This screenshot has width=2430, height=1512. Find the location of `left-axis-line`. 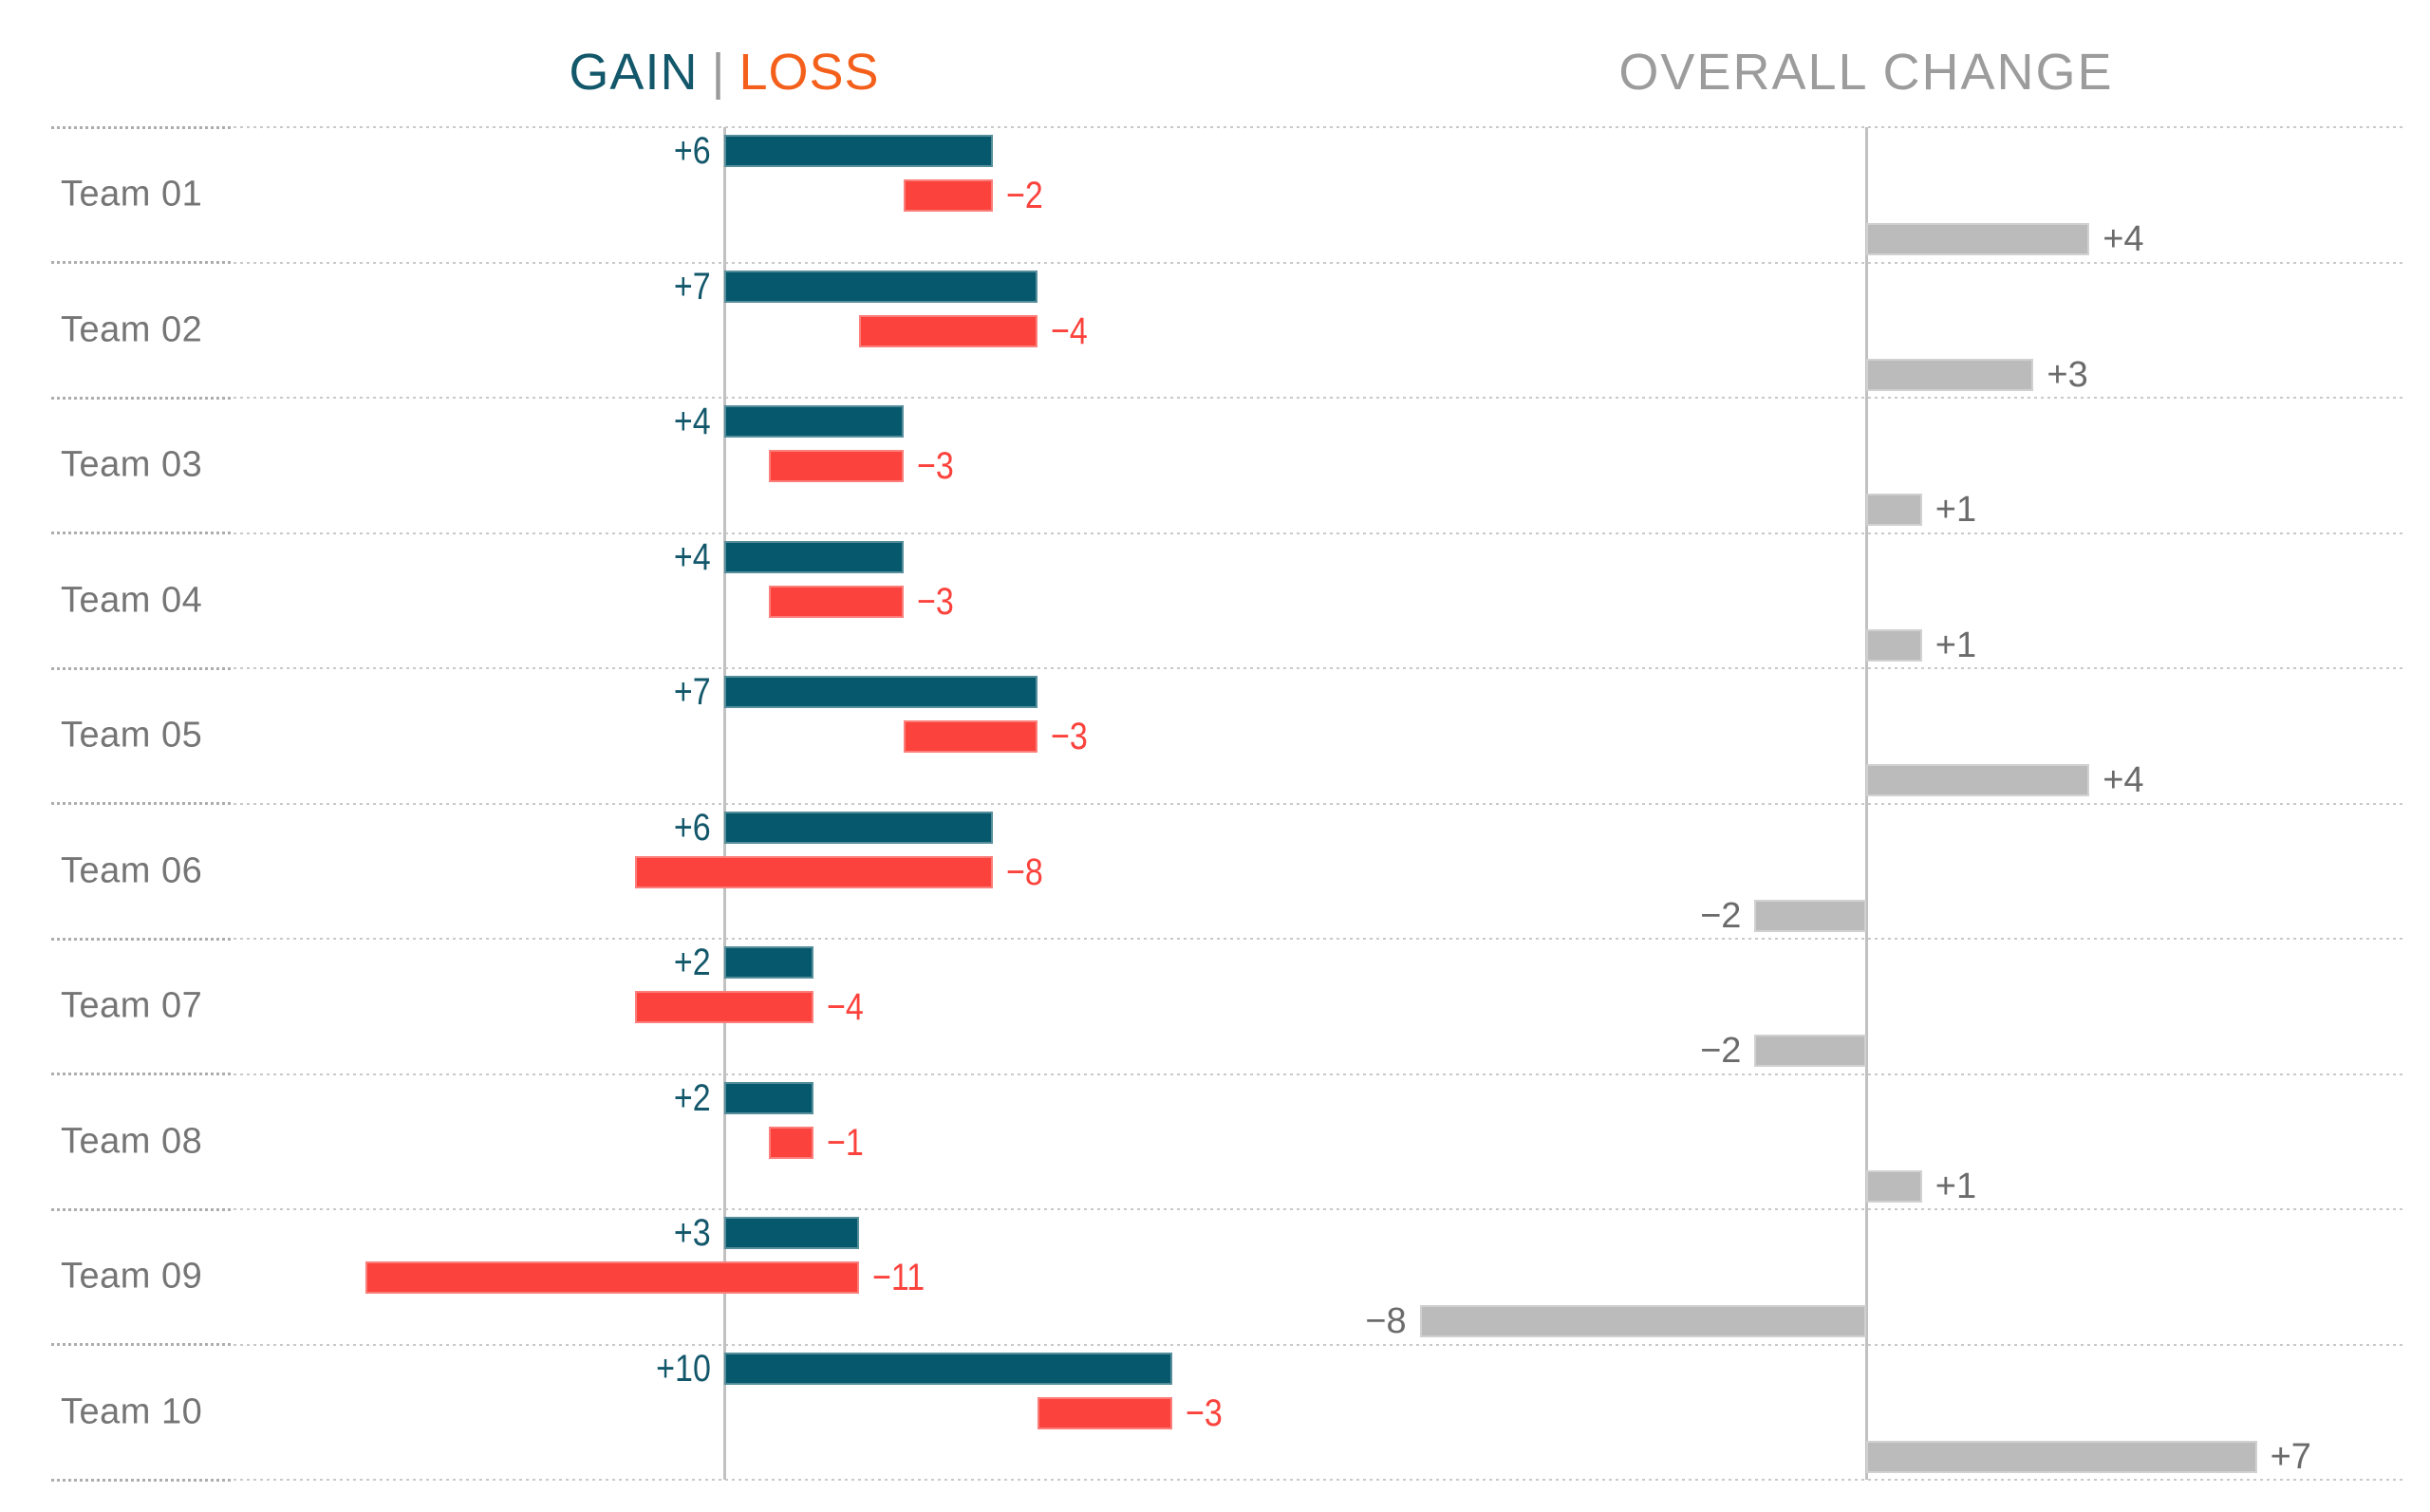

left-axis-line is located at coordinates (725, 803).